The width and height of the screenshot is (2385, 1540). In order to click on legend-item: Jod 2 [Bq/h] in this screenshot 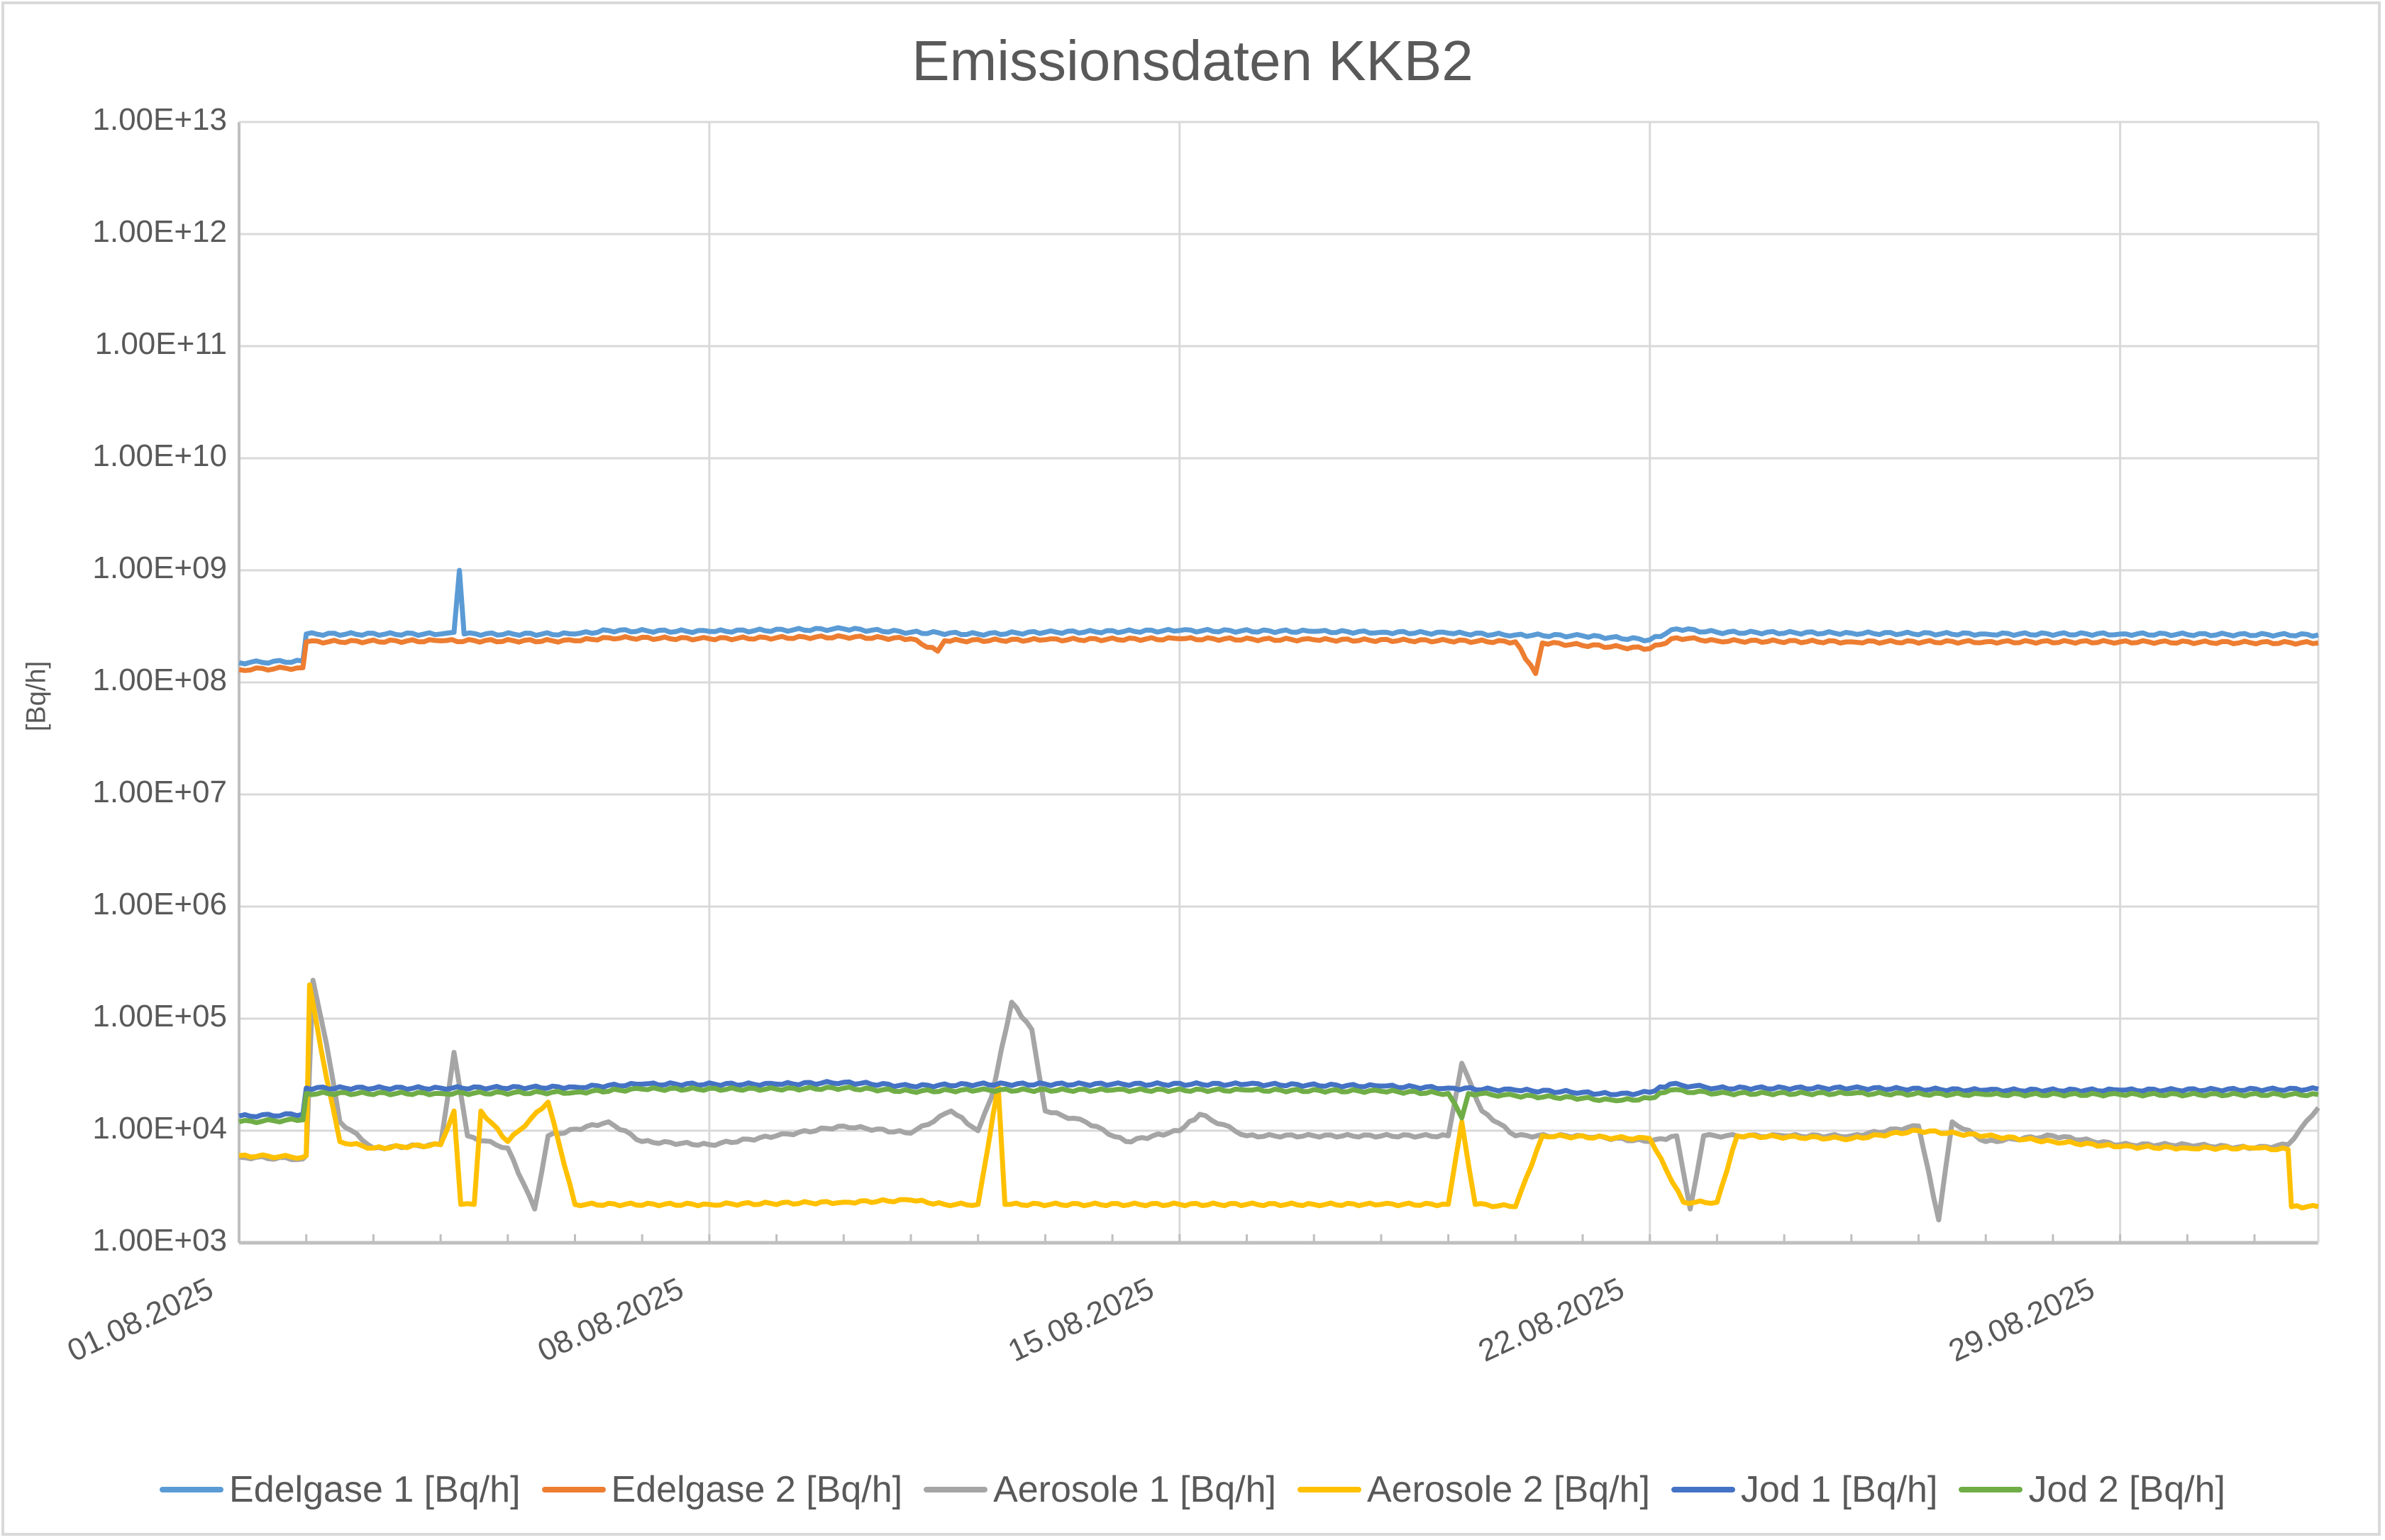, I will do `click(2092, 1489)`.